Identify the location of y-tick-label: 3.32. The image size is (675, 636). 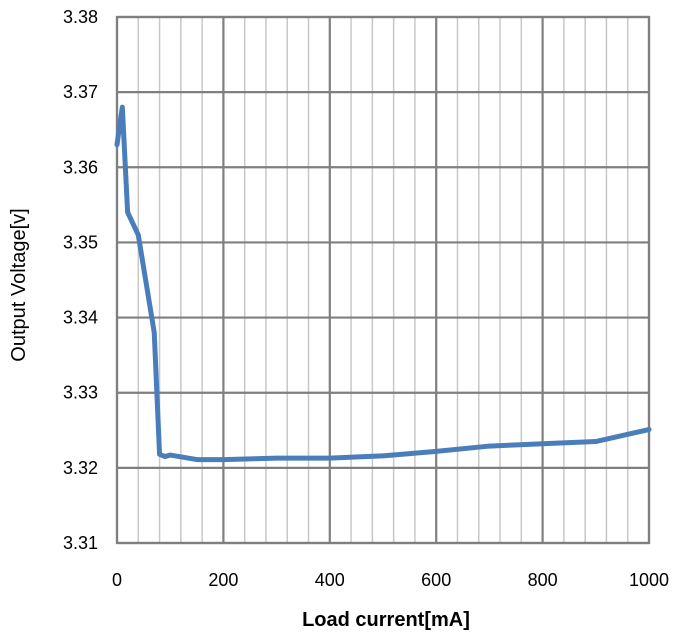
(80, 468).